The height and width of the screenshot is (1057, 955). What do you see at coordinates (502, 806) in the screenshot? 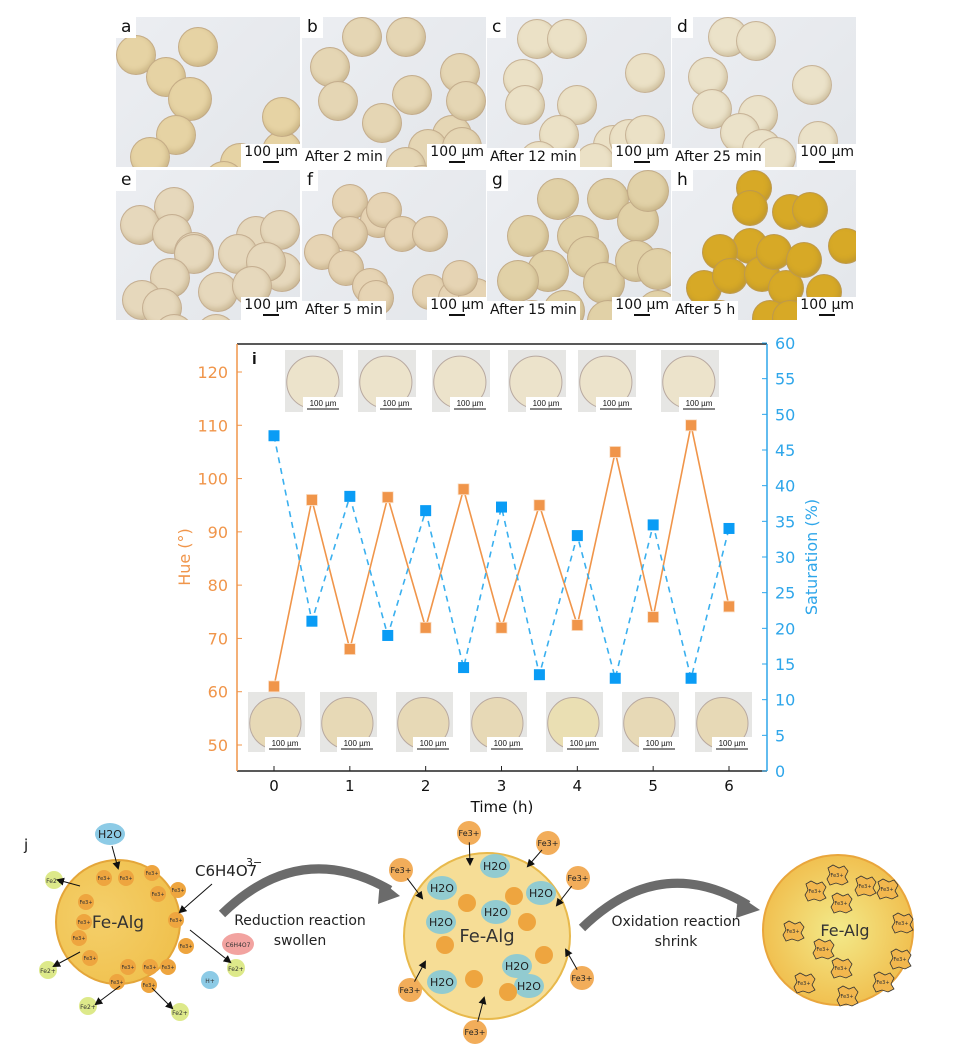
I see `x-axis-title: Time (h)` at bounding box center [502, 806].